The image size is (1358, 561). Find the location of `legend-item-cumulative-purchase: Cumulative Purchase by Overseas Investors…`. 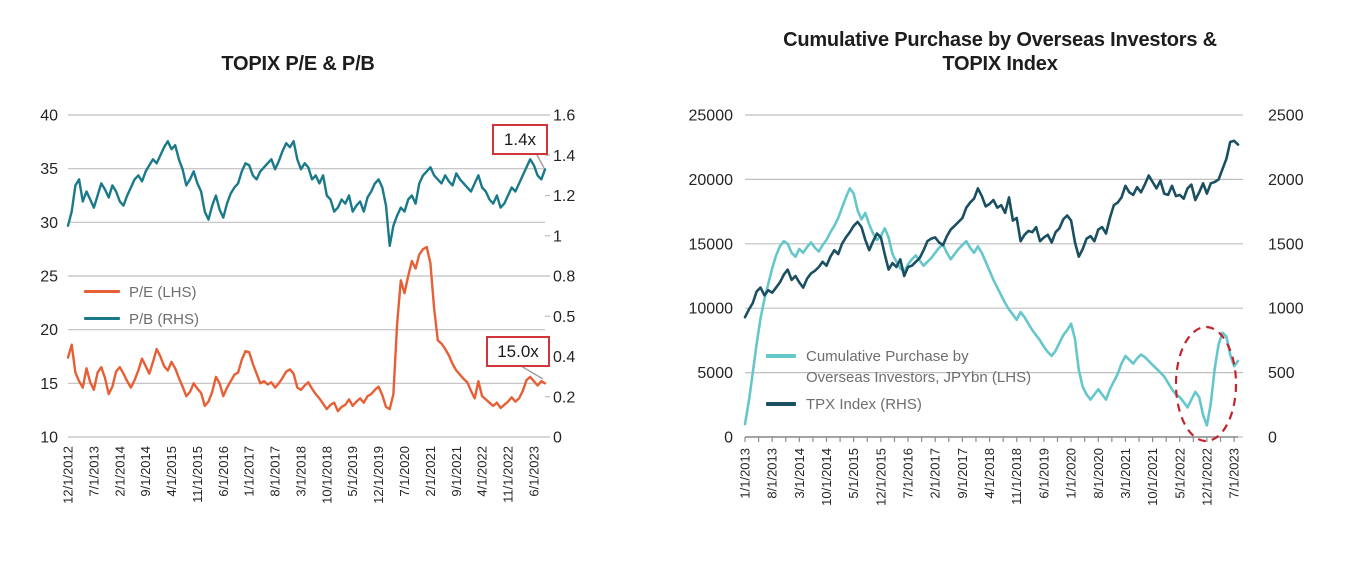

legend-item-cumulative-purchase: Cumulative Purchase by Overseas Investors… is located at coordinates (898, 367).